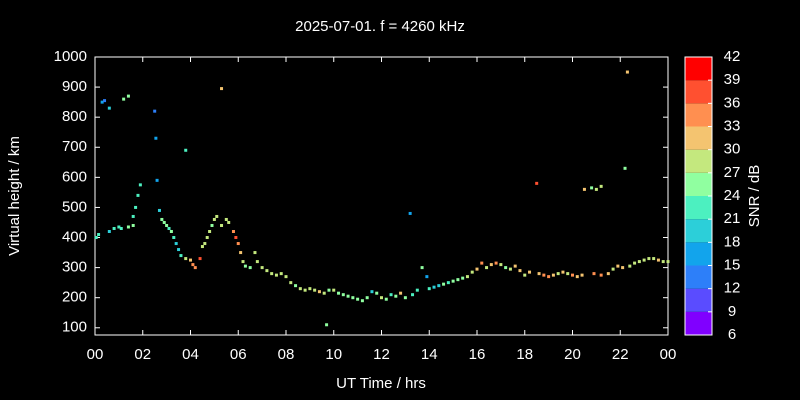 This screenshot has width=800, height=400. Describe the element at coordinates (732, 149) in the screenshot. I see `colorbar-tick-label: 30` at that location.